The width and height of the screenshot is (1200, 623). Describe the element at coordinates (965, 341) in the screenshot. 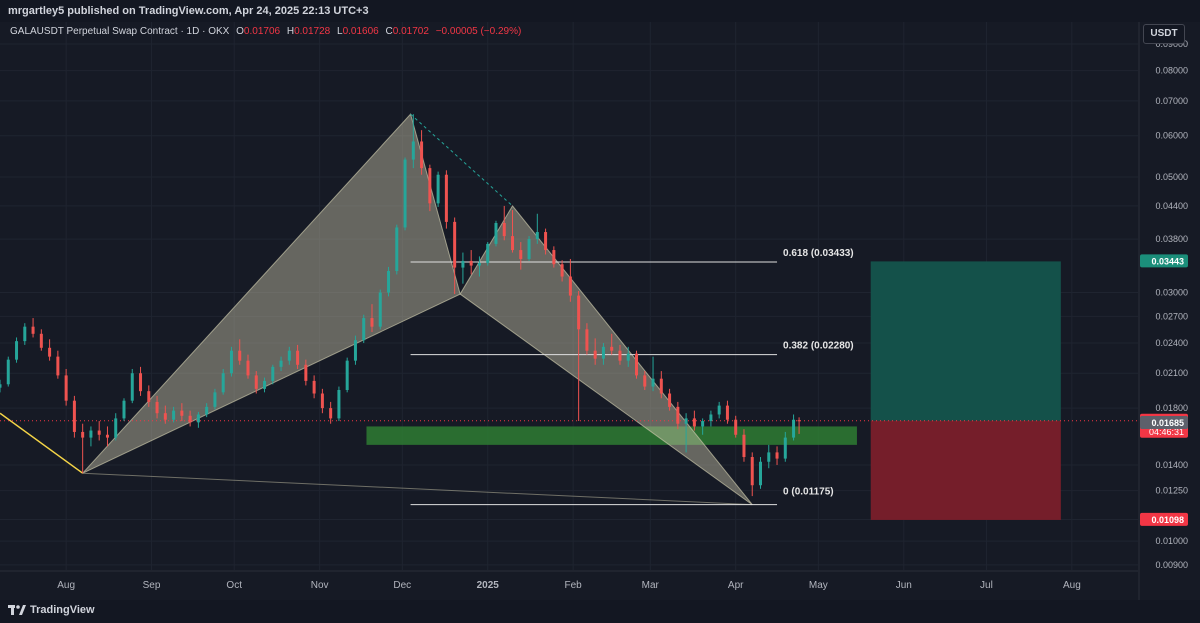

I see `target-zone` at that location.